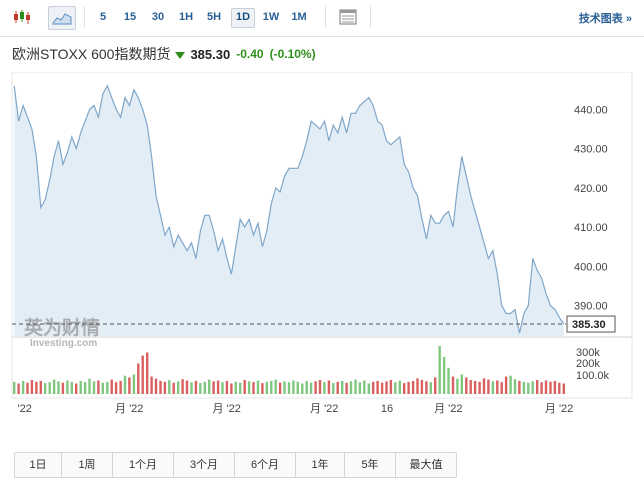  Describe the element at coordinates (204, 465) in the screenshot. I see `range-3m: 3个月` at that location.